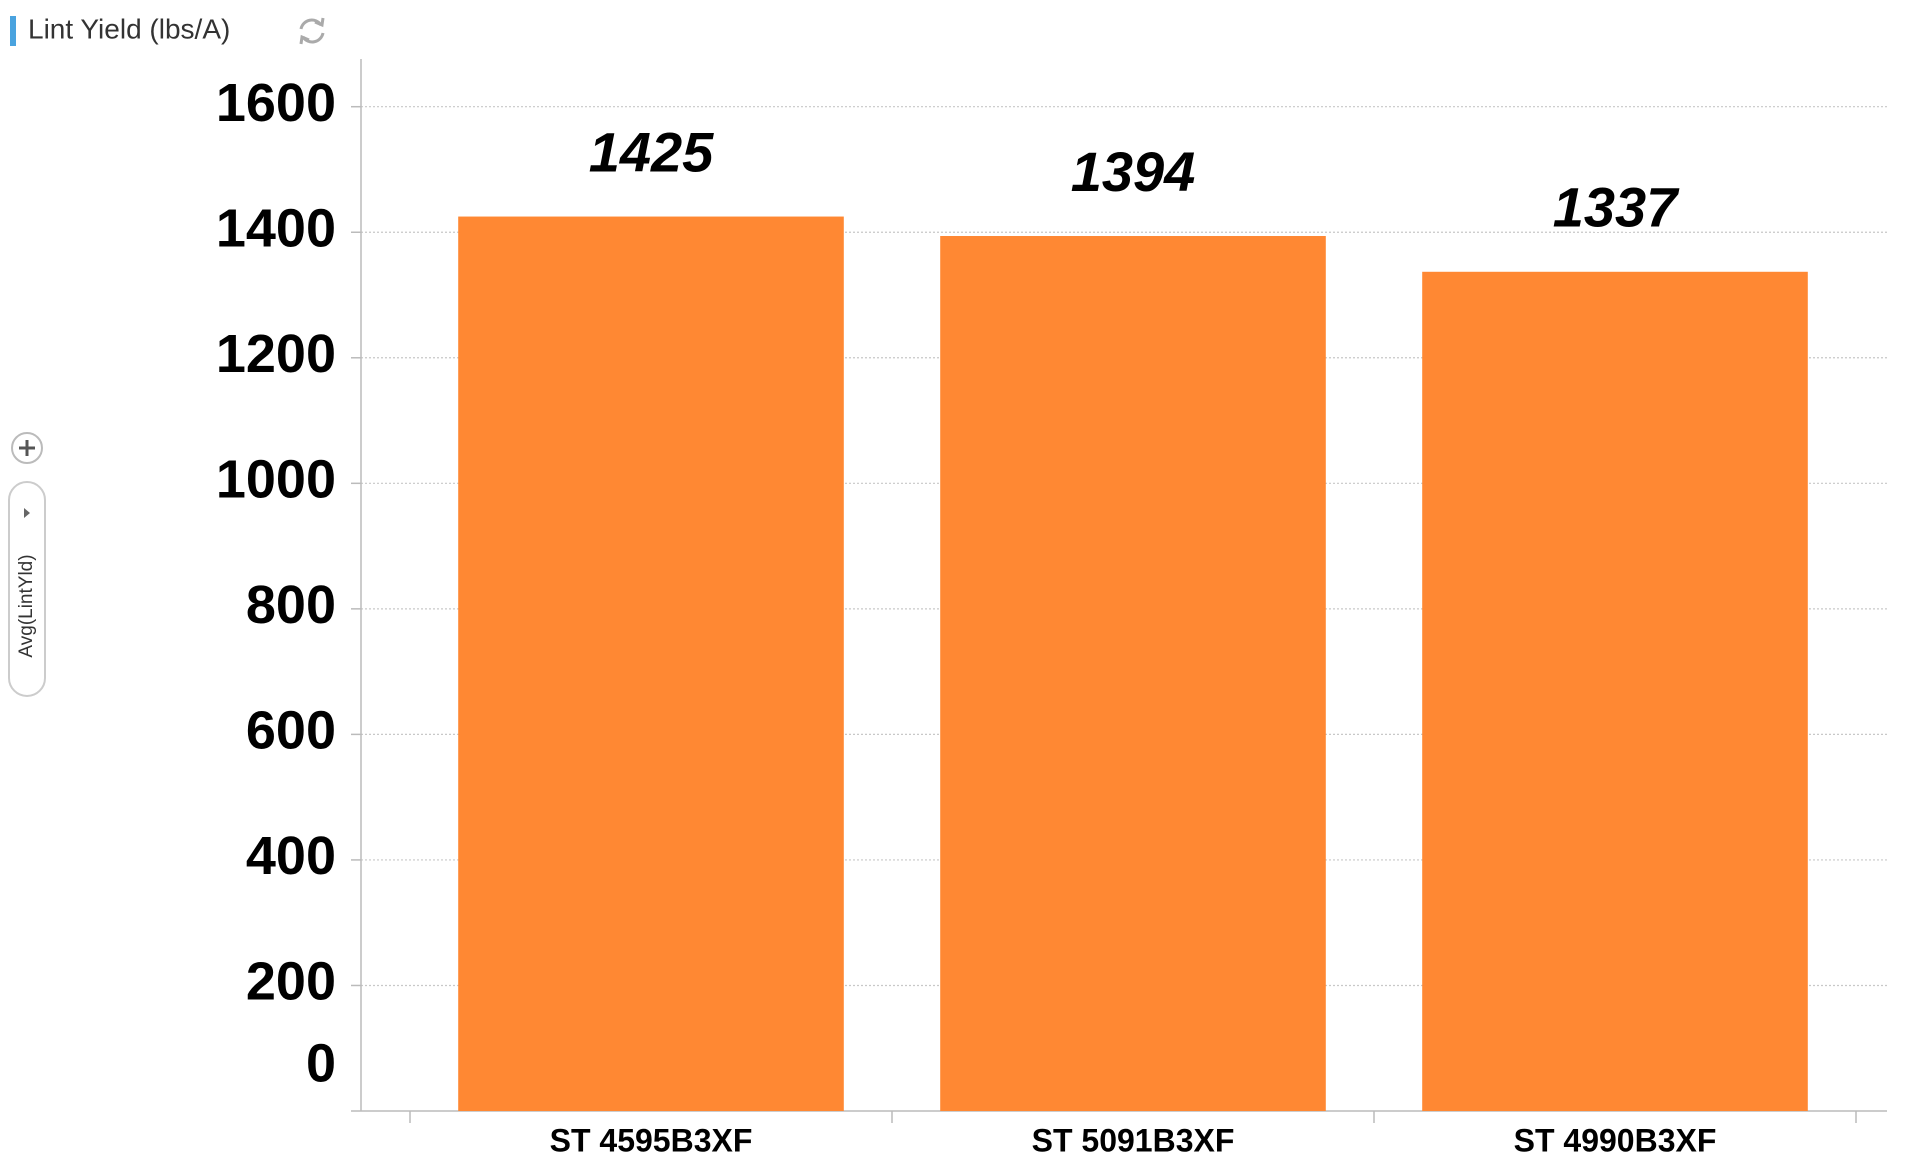 The image size is (1921, 1162). Describe the element at coordinates (1615, 691) in the screenshot. I see `bar` at that location.